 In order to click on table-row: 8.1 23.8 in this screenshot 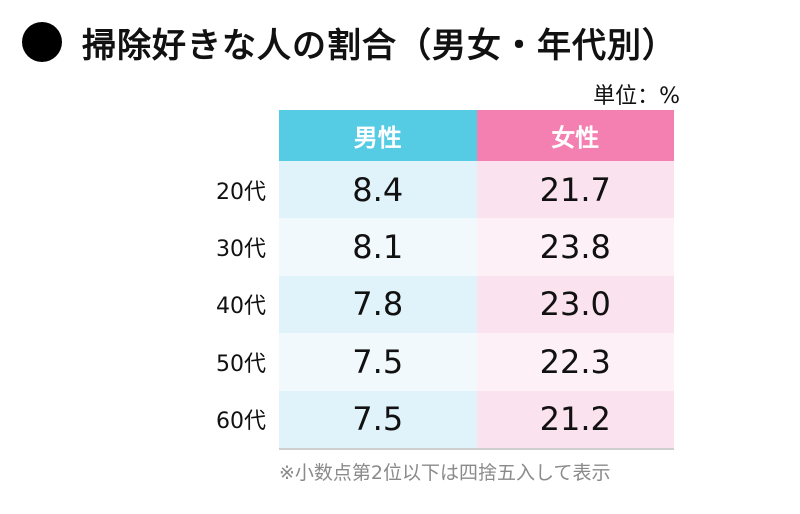, I will do `click(476, 247)`.